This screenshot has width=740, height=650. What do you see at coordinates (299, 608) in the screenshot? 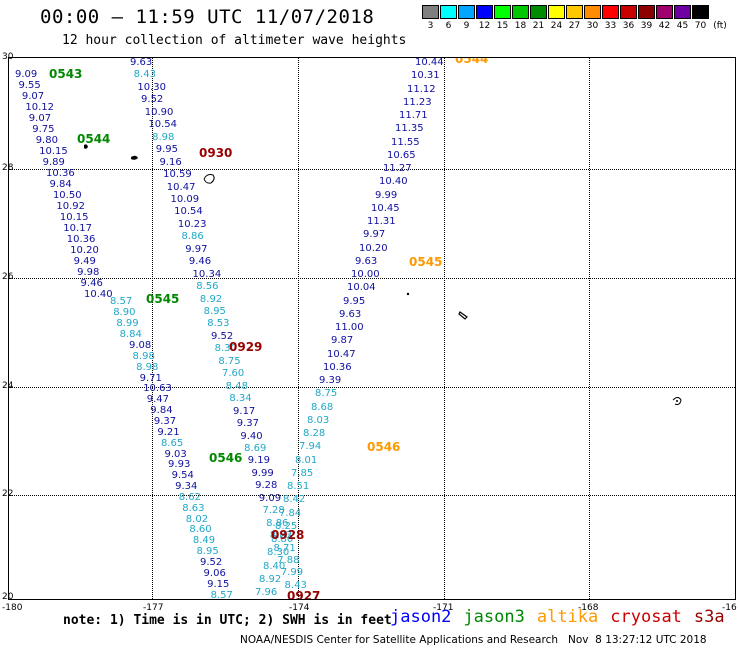
I see `lon-tick-label: -174` at bounding box center [299, 608].